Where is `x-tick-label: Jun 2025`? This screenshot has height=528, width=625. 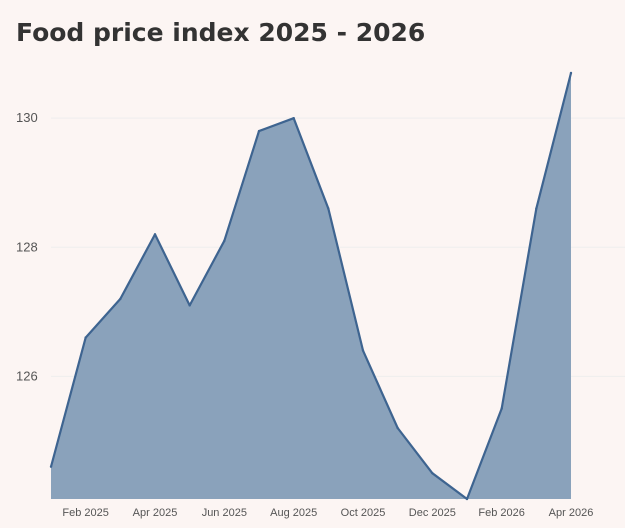 x-tick-label: Jun 2025 is located at coordinates (224, 513).